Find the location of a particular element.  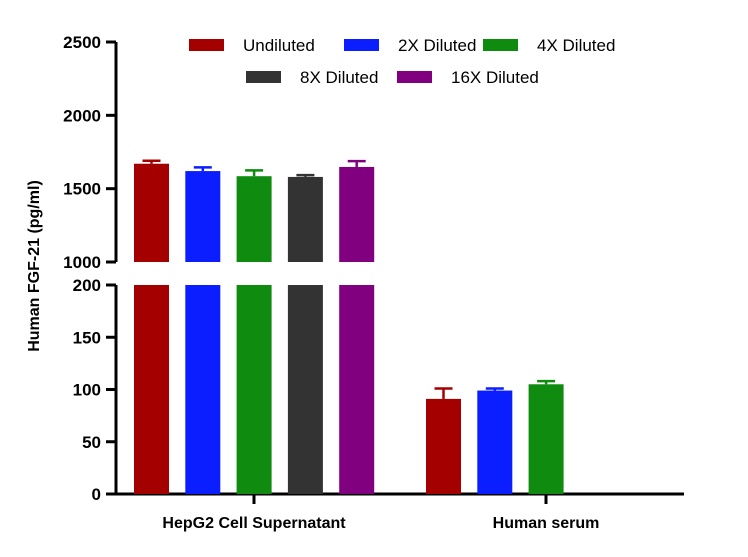

y-tick-label: 100 is located at coordinates (87, 390).